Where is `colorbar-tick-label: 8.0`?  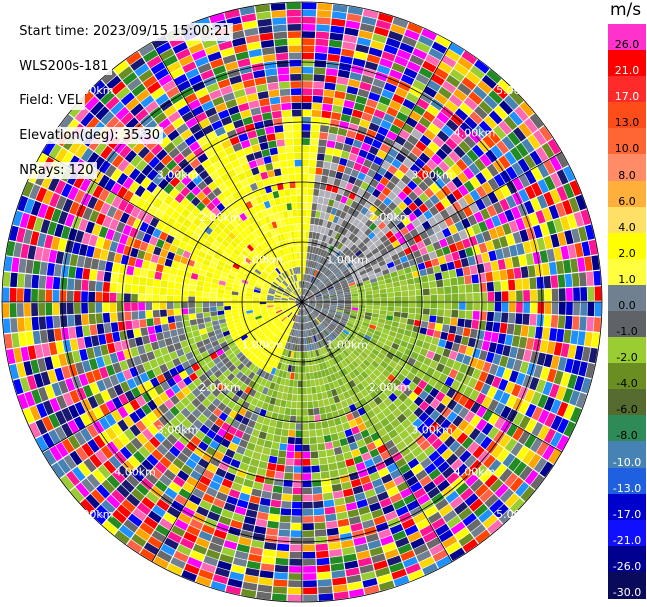 colorbar-tick-label: 8.0 is located at coordinates (627, 175).